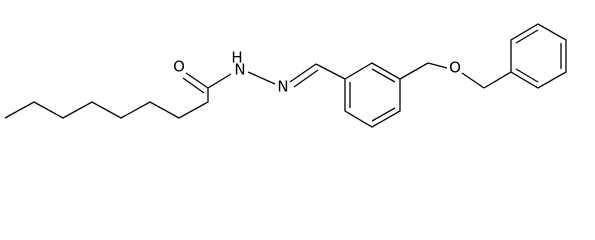 The width and height of the screenshot is (595, 240). I want to click on atom-label: H, so click(236, 58).